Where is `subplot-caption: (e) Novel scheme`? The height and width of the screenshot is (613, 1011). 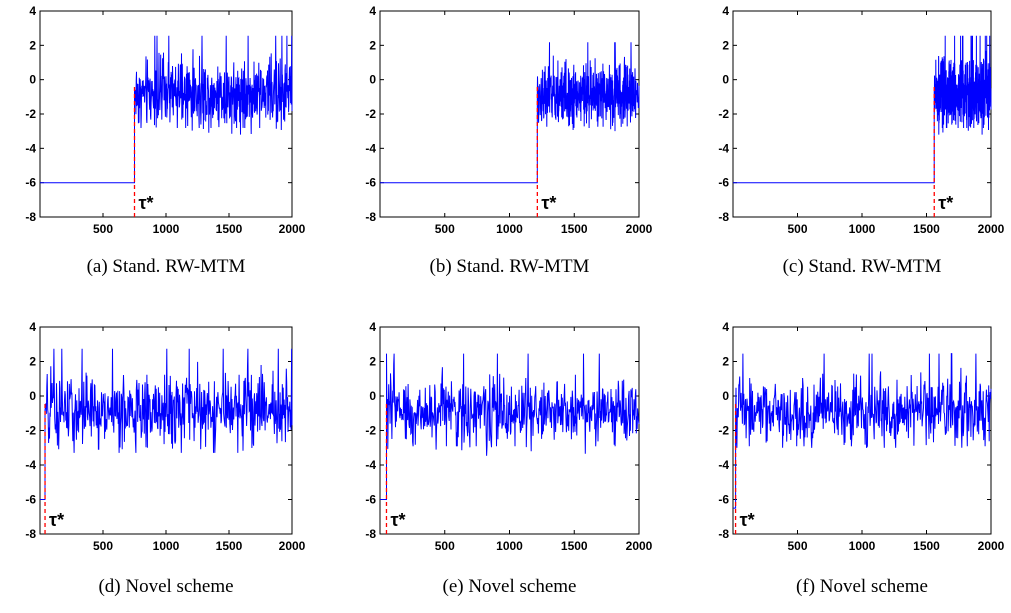
subplot-caption: (e) Novel scheme is located at coordinates (510, 586).